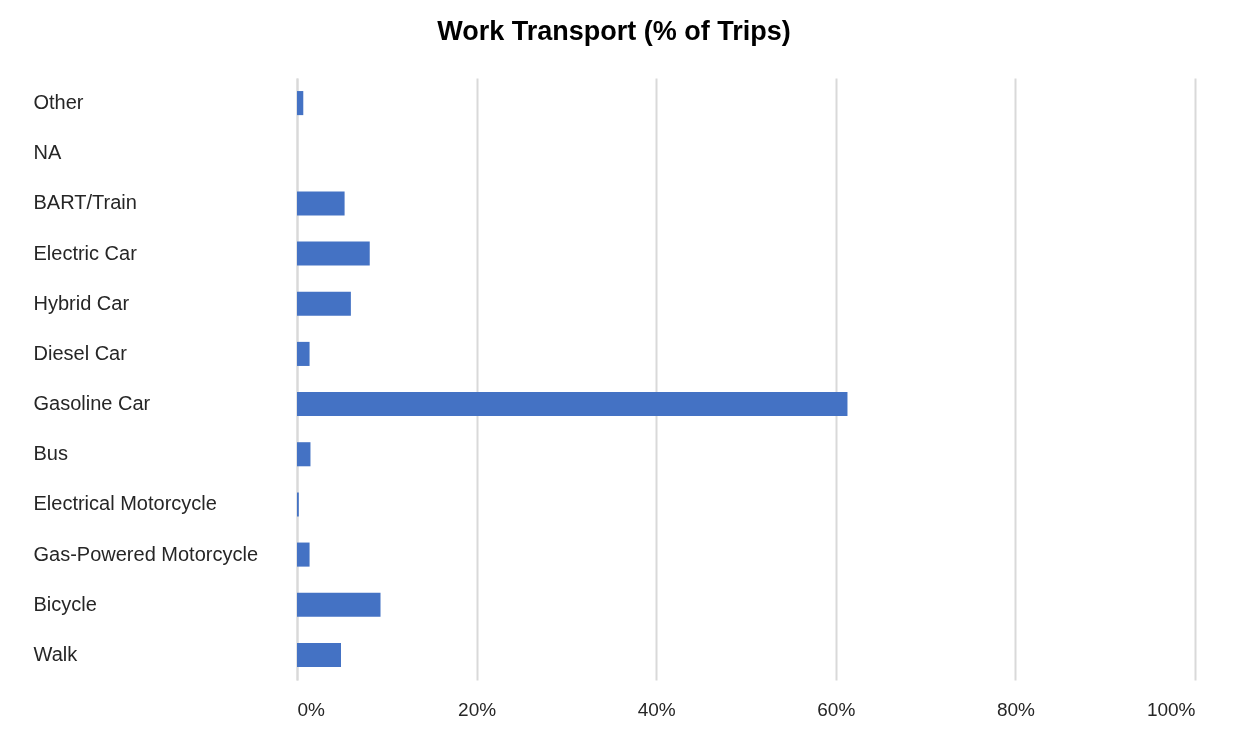 The width and height of the screenshot is (1245, 745). Describe the element at coordinates (85, 202) in the screenshot. I see `y-tick-label: BART/Train` at that location.